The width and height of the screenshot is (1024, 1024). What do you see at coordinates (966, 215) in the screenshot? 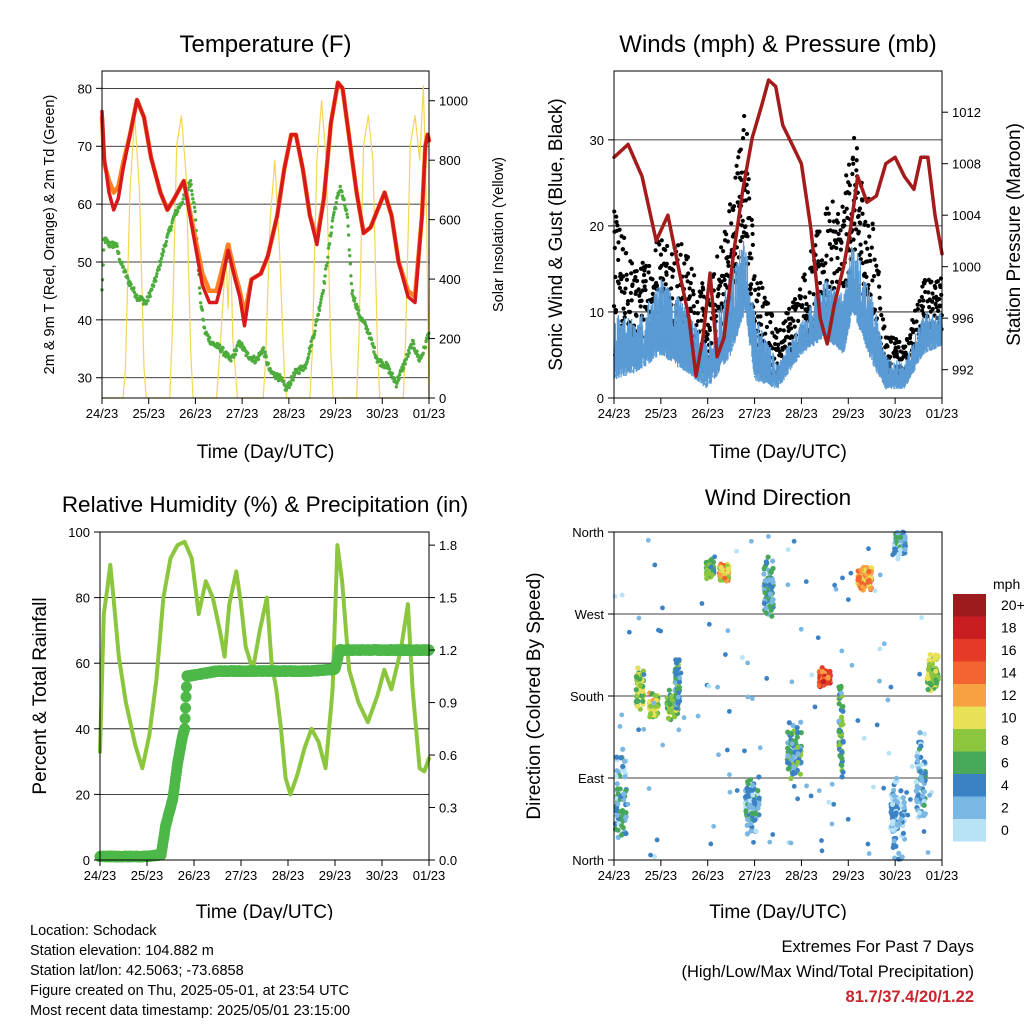
I see `wind-y2tick-label: 1004` at bounding box center [966, 215].